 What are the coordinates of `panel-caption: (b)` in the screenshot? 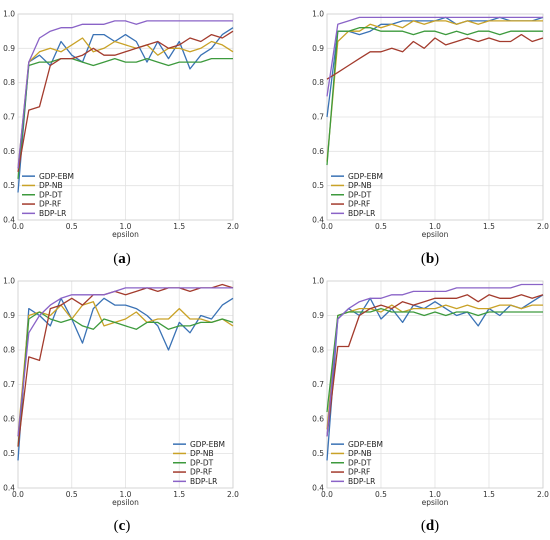 It's located at (430, 259).